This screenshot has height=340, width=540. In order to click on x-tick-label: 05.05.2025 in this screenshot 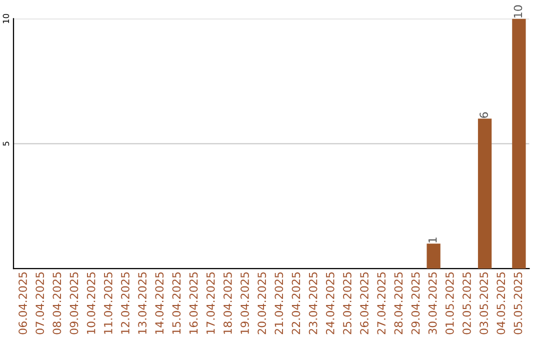, I will do `click(518, 303)`.